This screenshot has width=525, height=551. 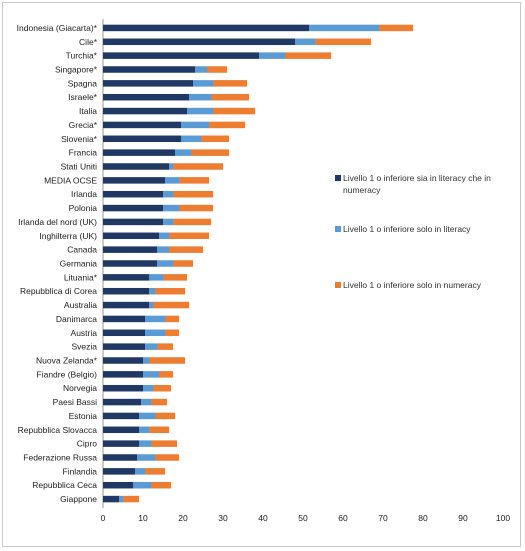 I want to click on category-label: Estonia, so click(x=83, y=416).